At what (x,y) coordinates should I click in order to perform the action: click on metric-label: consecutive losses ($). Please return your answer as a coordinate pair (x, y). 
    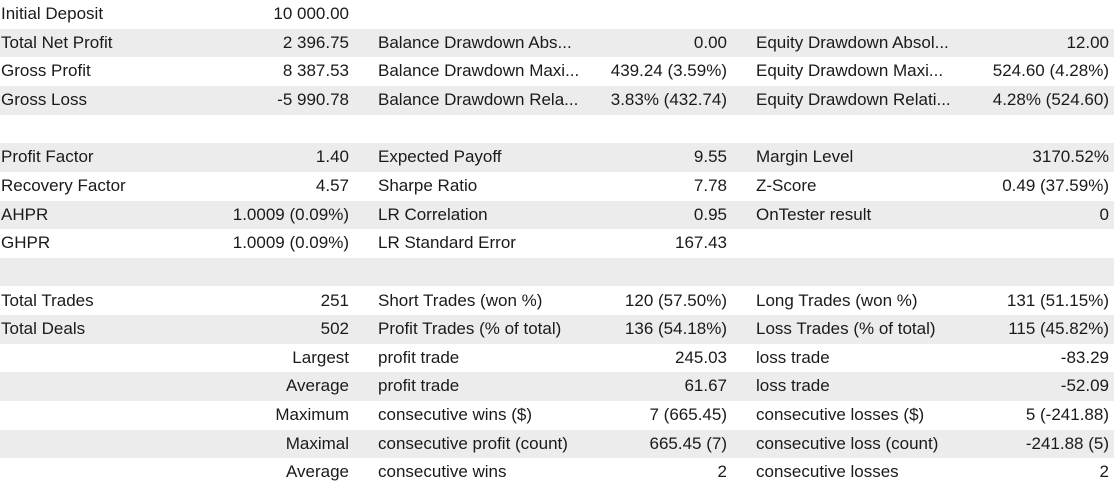
    Looking at the image, I should click on (840, 415).